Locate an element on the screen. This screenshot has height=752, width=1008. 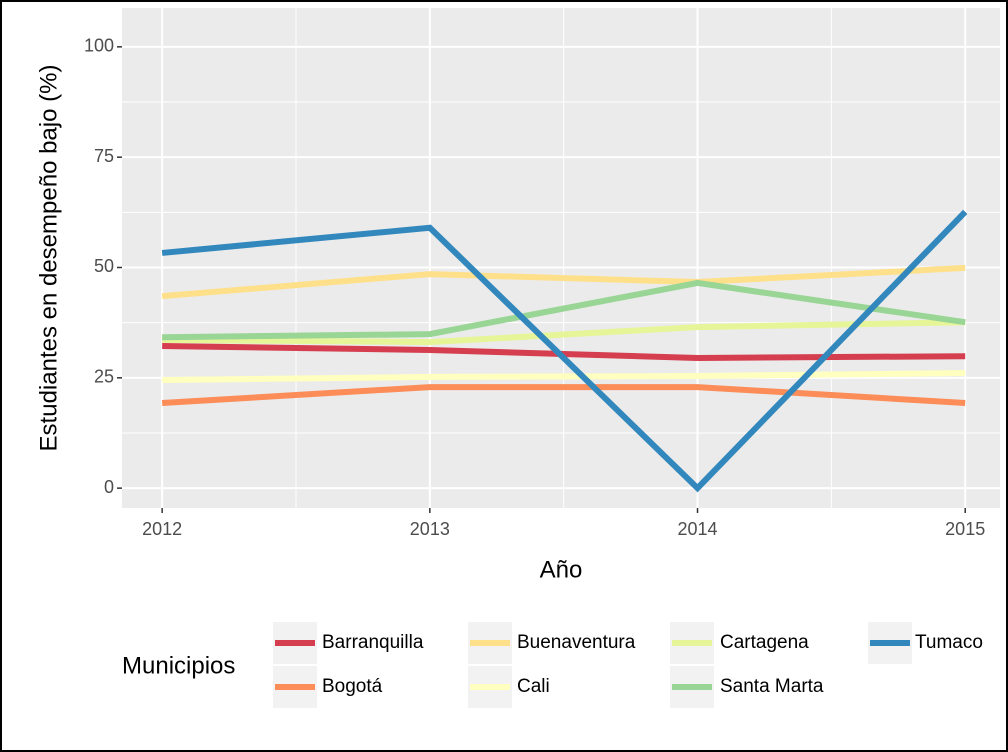
legend-label: Cartagena is located at coordinates (764, 642).